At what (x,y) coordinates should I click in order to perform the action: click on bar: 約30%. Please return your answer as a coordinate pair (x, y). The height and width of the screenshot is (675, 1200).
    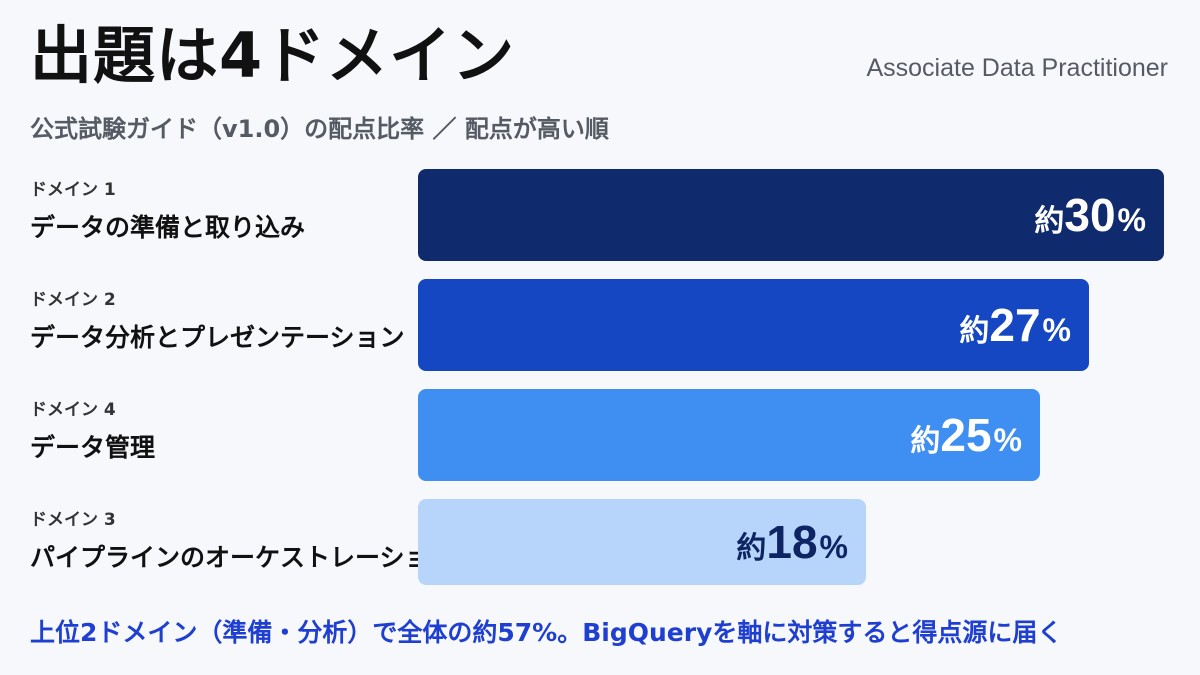
    Looking at the image, I should click on (791, 215).